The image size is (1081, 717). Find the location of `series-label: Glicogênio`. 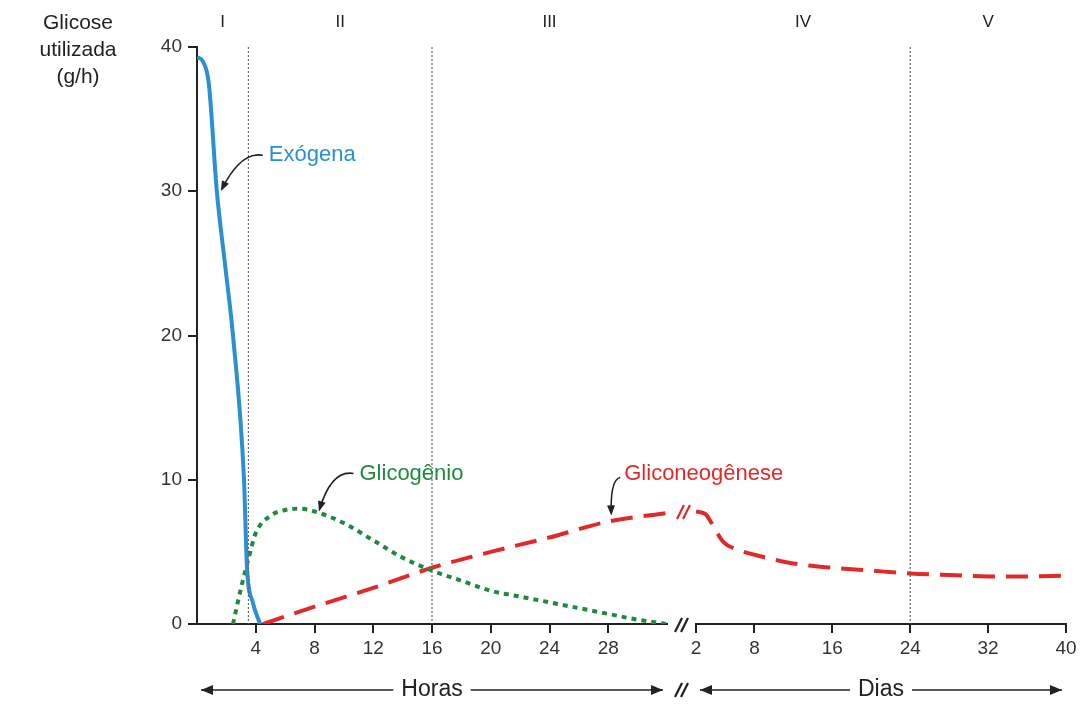

series-label: Glicogênio is located at coordinates (411, 472).